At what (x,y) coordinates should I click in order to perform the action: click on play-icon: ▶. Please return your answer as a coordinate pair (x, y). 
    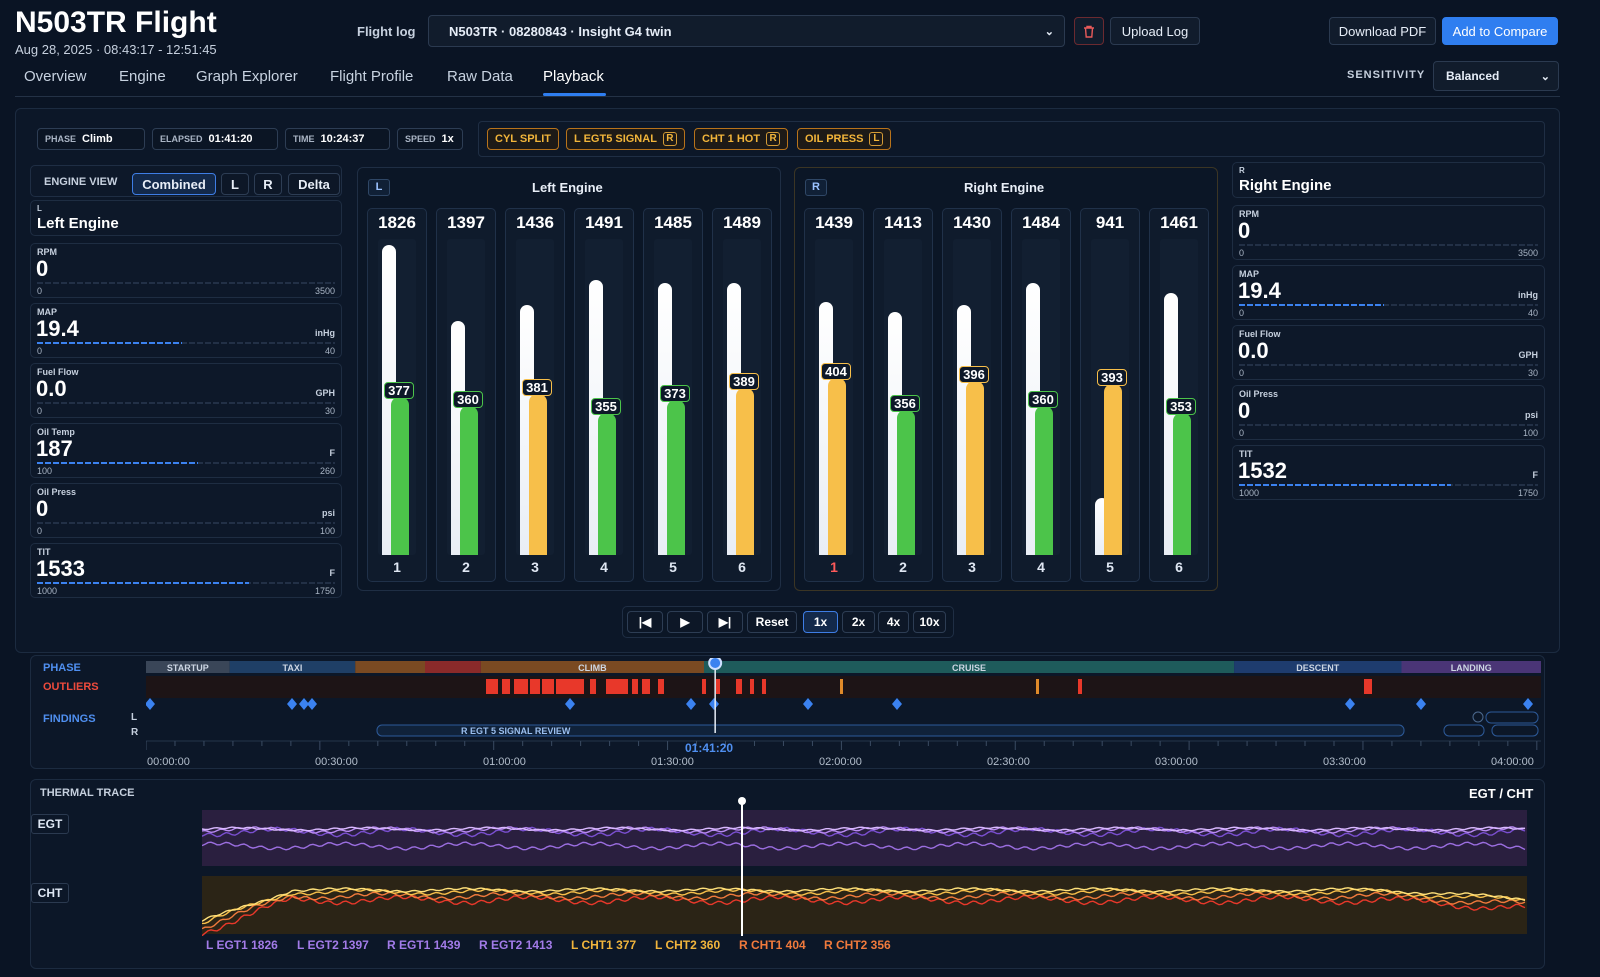
    Looking at the image, I should click on (685, 622).